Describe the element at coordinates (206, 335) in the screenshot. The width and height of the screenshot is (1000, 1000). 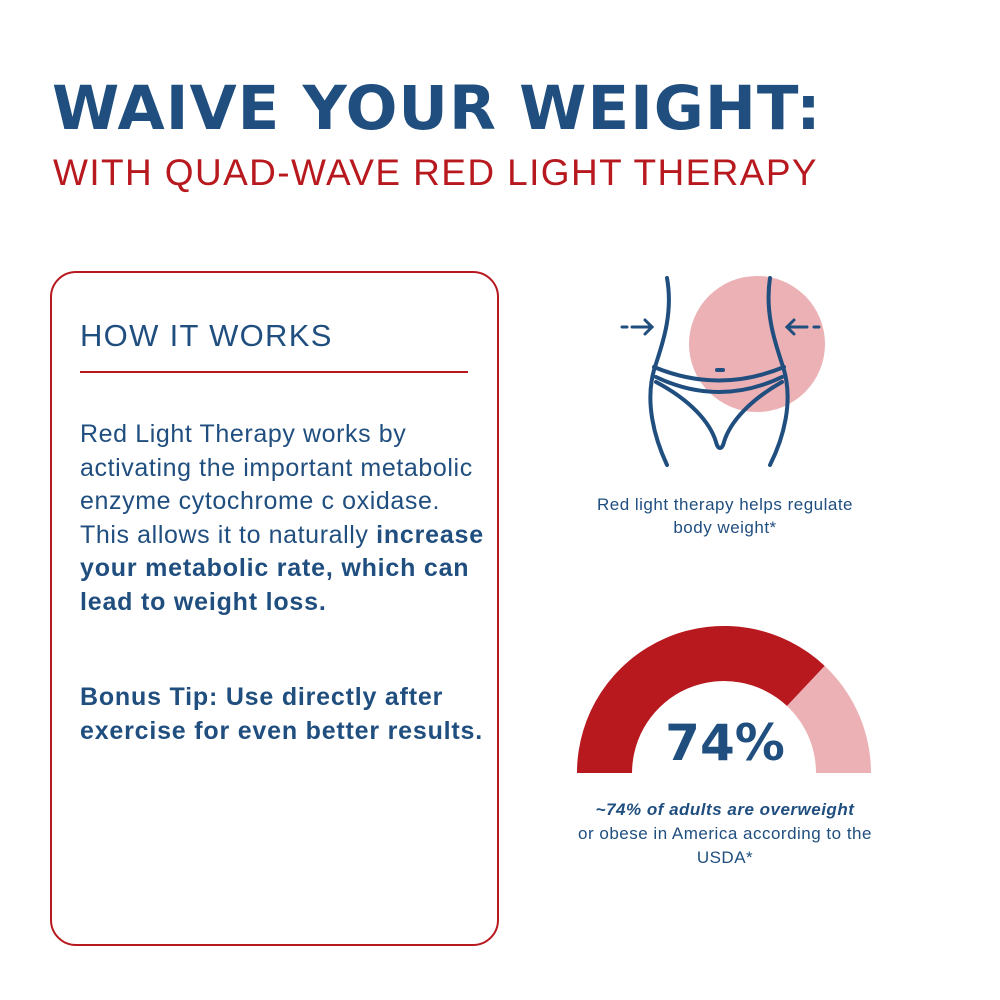
I see `how-it-works-heading: HOW IT WORKS` at that location.